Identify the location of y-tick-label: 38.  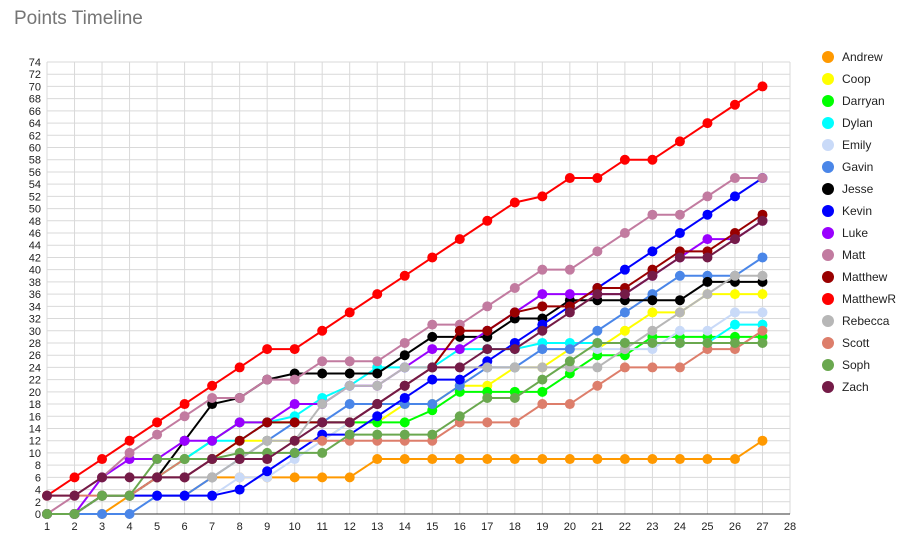
(35, 283).